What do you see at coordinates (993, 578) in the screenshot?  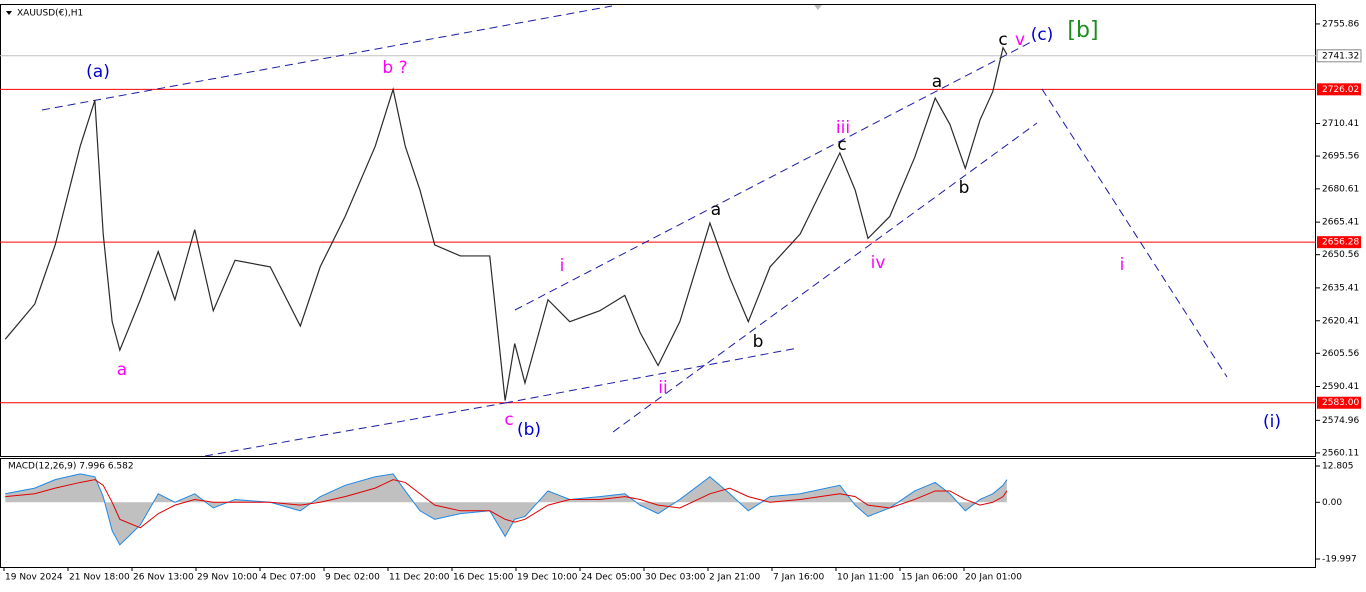 I see `x-tick-label: 20 Jan 01:00` at bounding box center [993, 578].